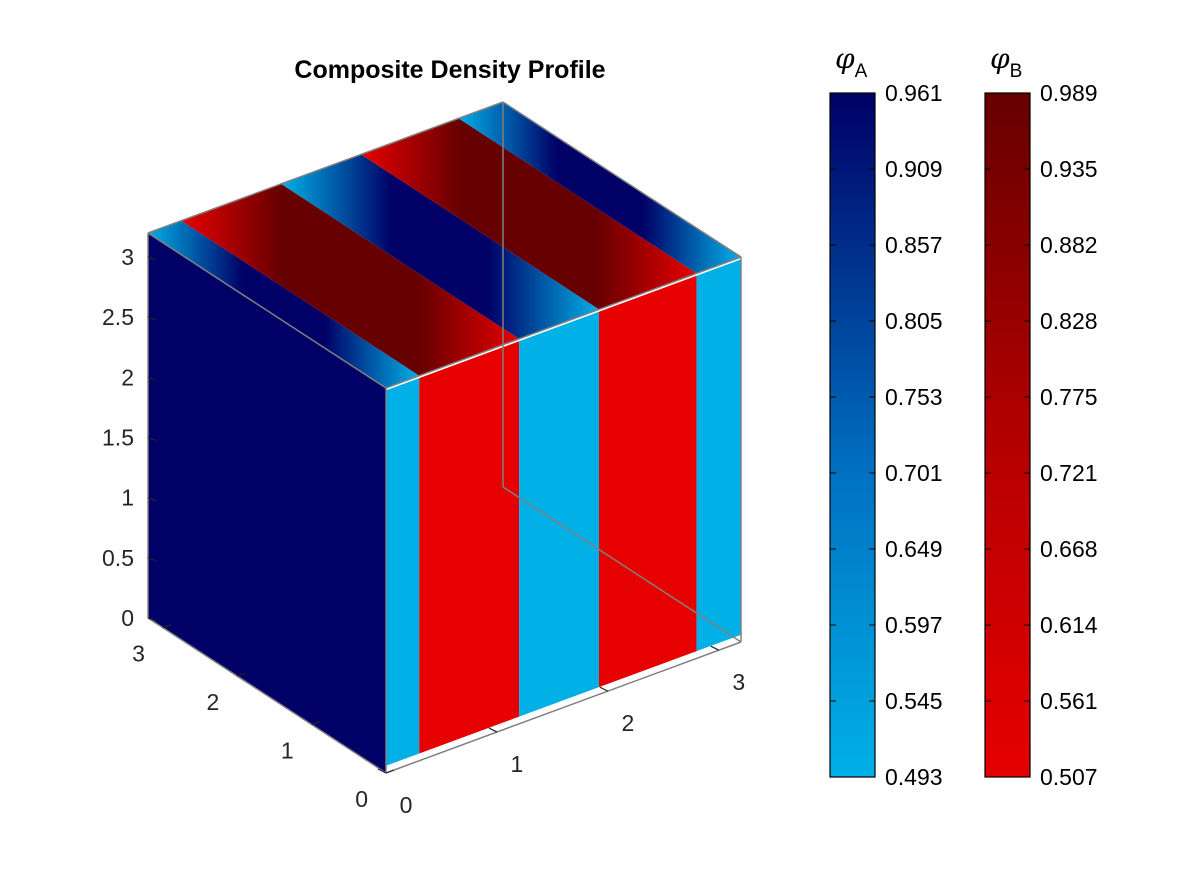  I want to click on stripe-front-3-phase-a, so click(559, 514).